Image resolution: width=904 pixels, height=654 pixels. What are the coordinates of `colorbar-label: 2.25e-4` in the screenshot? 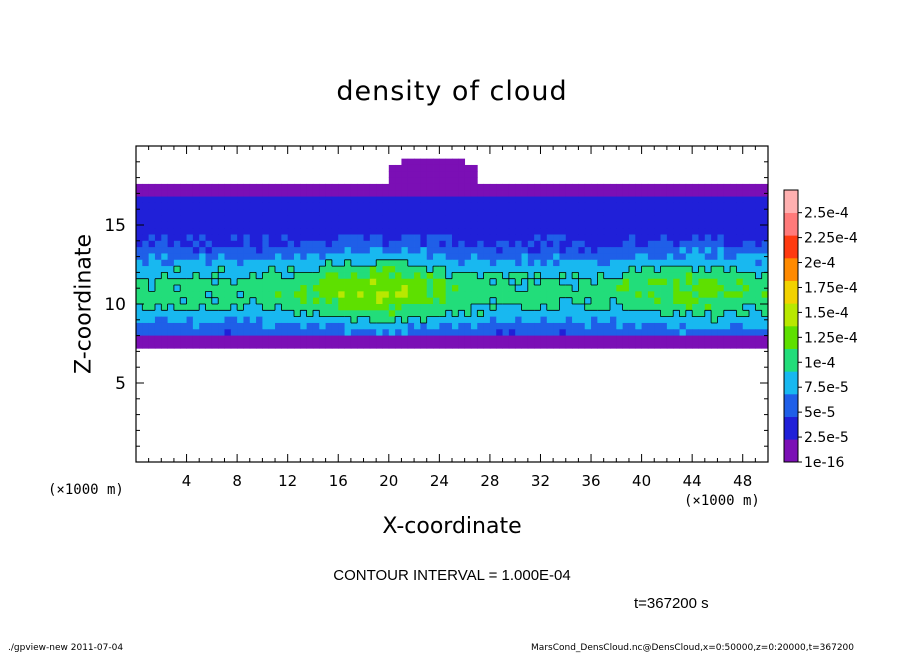 It's located at (831, 239).